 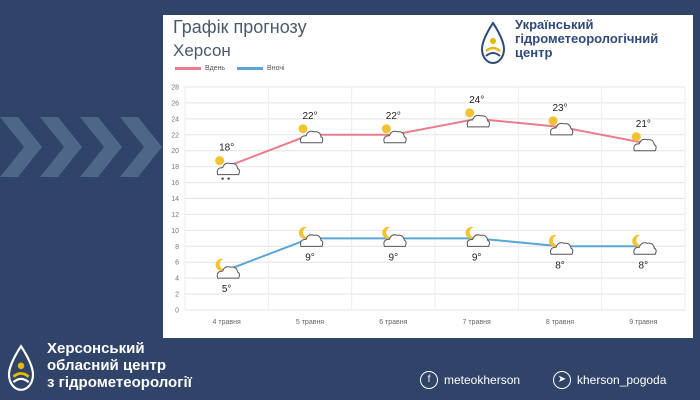 I want to click on data-label: 21°, so click(x=643, y=124).